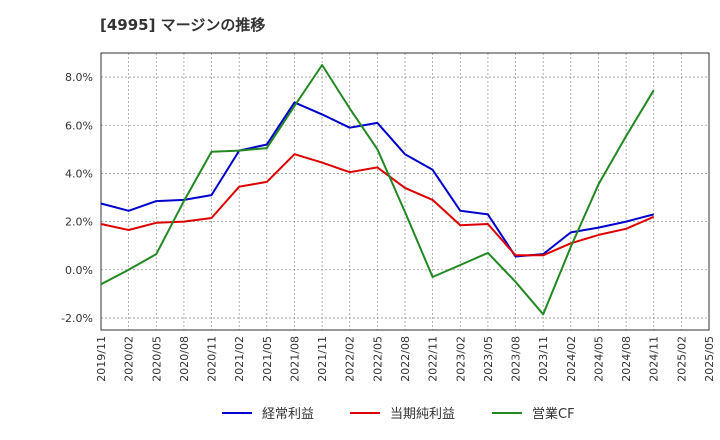  Describe the element at coordinates (681, 359) in the screenshot. I see `x-tick-label: 2025/02` at that location.